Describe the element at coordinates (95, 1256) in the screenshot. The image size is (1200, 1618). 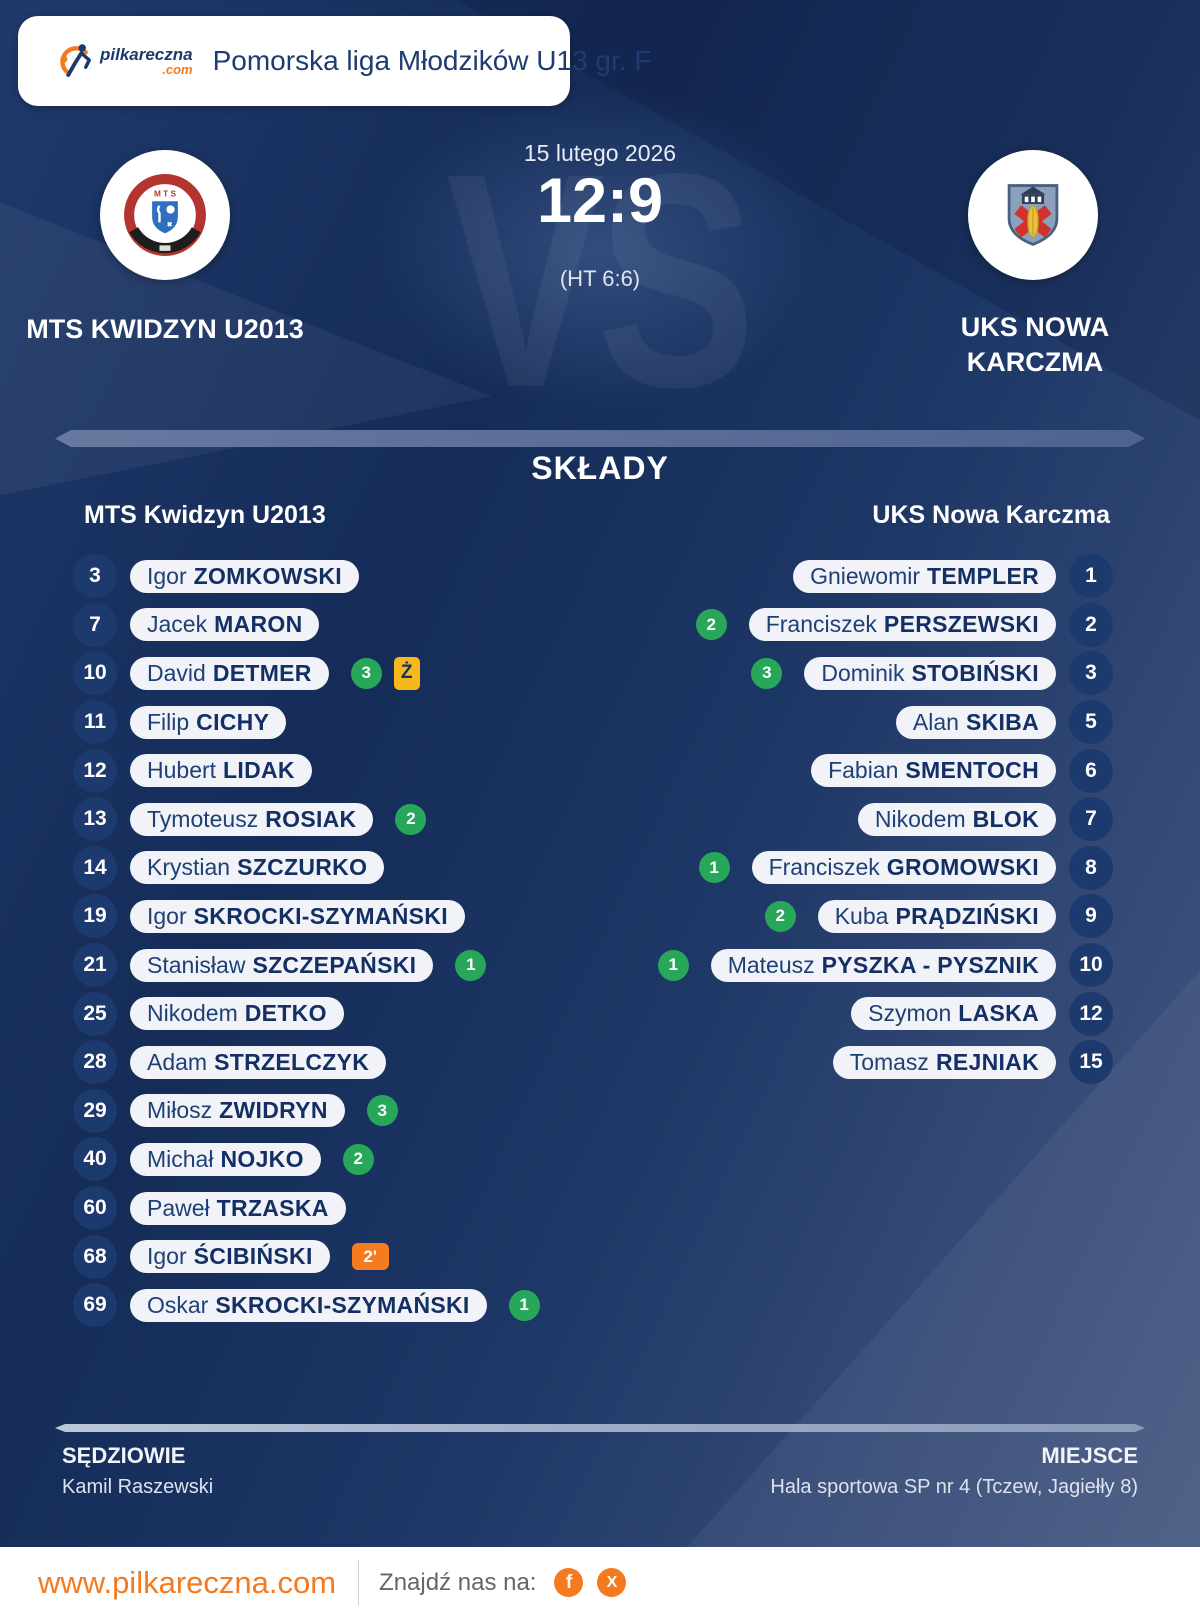
I see `player-number: 68` at that location.